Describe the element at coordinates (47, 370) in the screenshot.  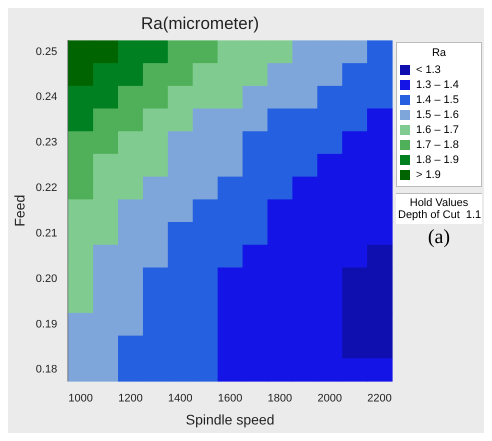
I see `y-tick-label: 0.18` at that location.